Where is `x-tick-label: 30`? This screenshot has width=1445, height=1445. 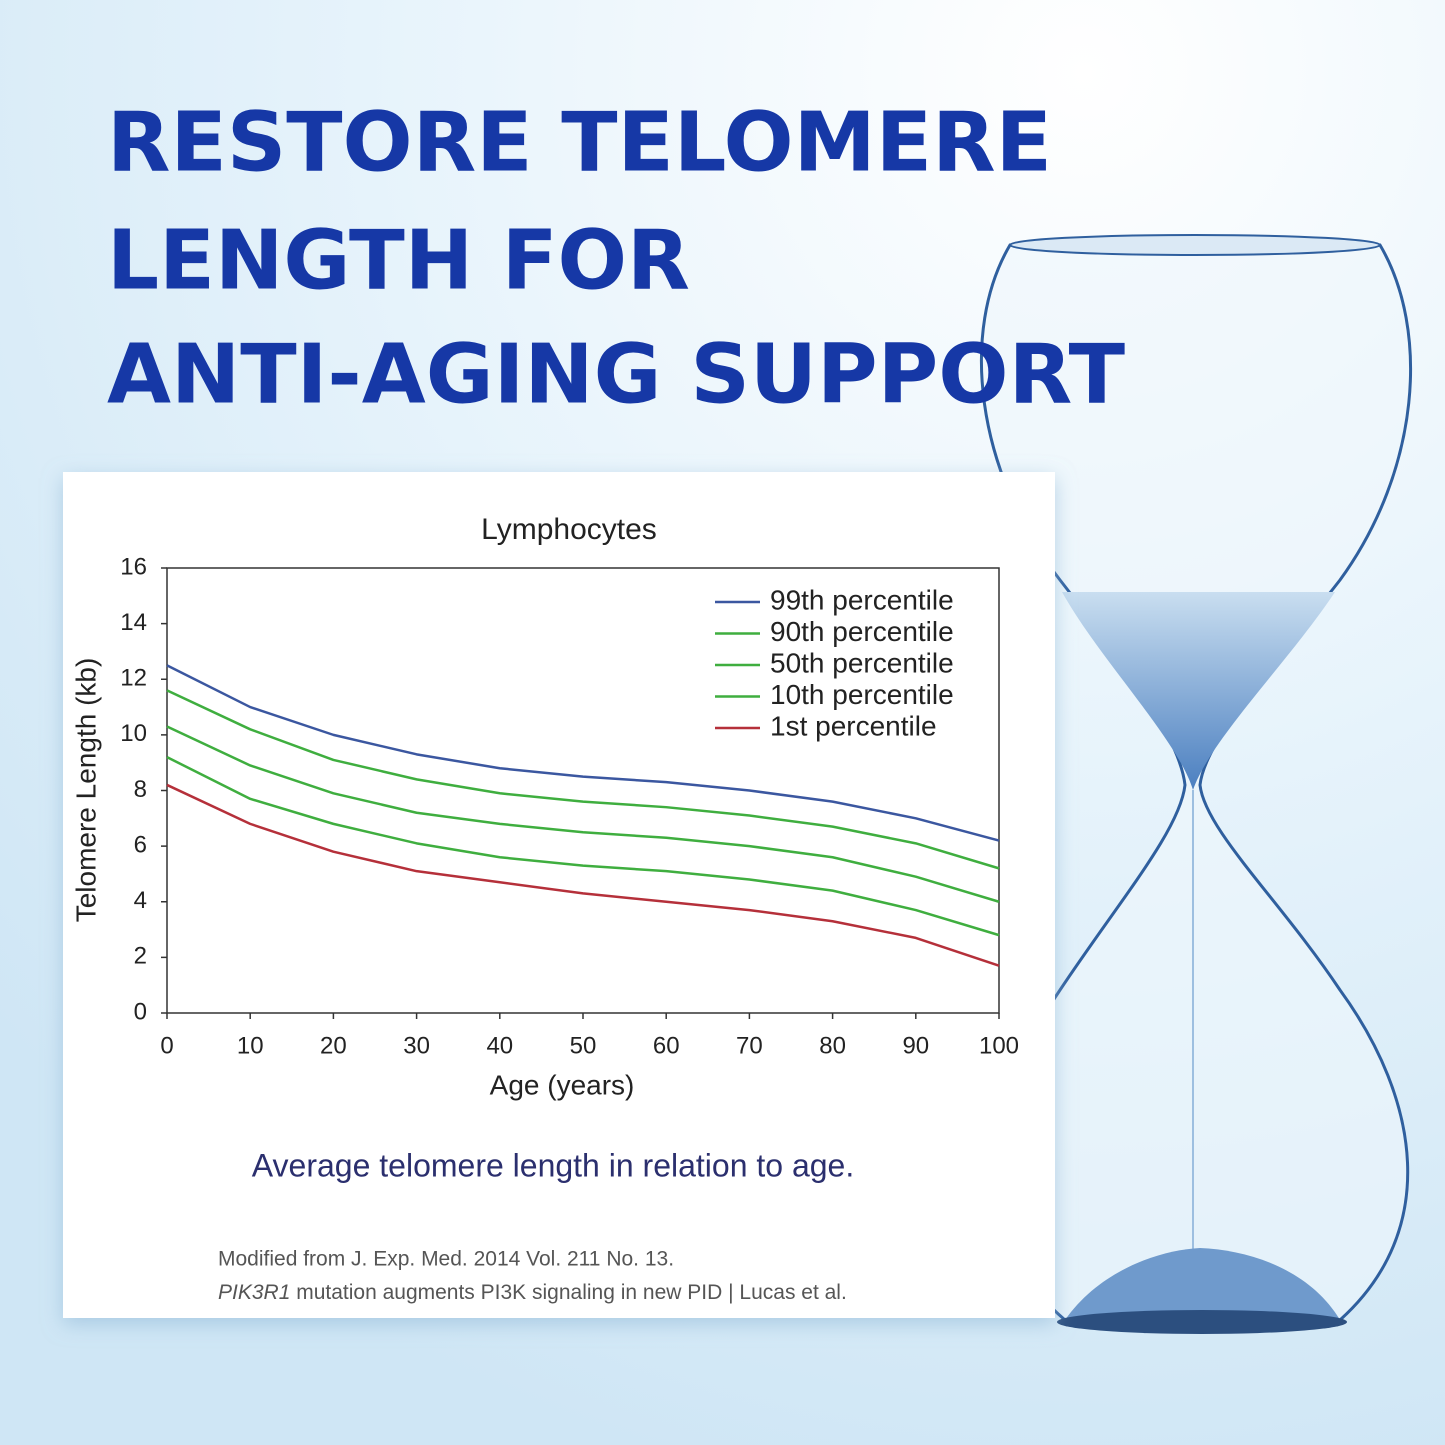 x-tick-label: 30 is located at coordinates (416, 1045).